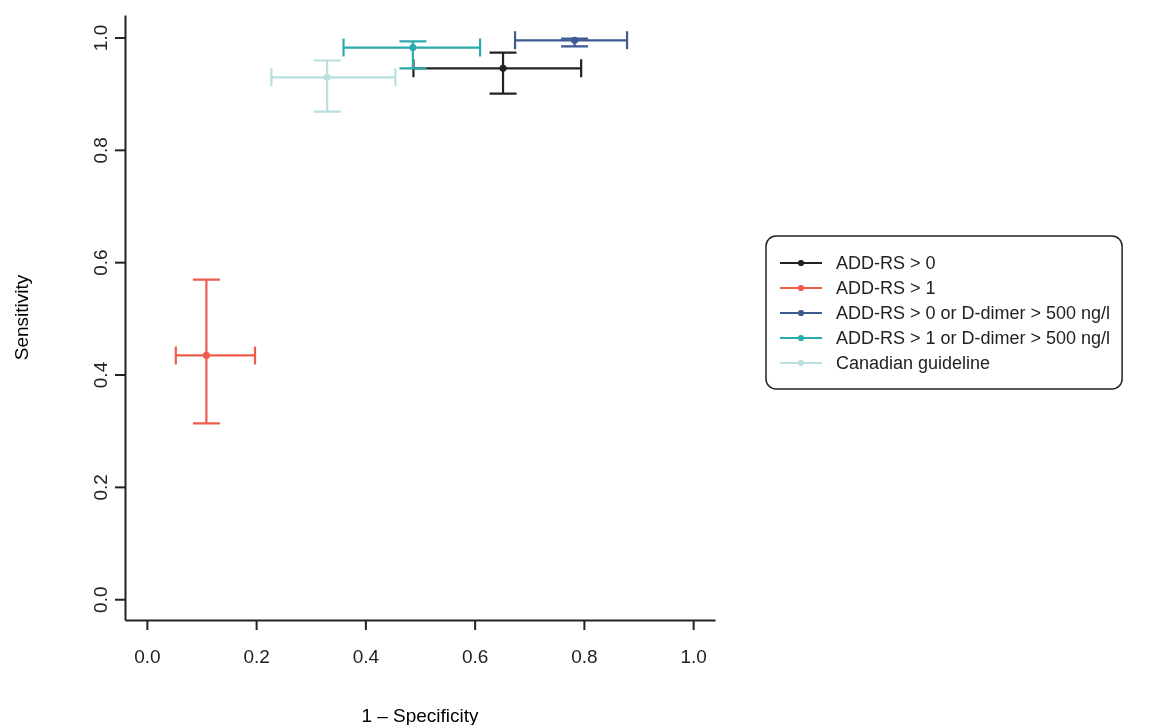  What do you see at coordinates (693, 657) in the screenshot?
I see `x-tick-label: 1.0` at bounding box center [693, 657].